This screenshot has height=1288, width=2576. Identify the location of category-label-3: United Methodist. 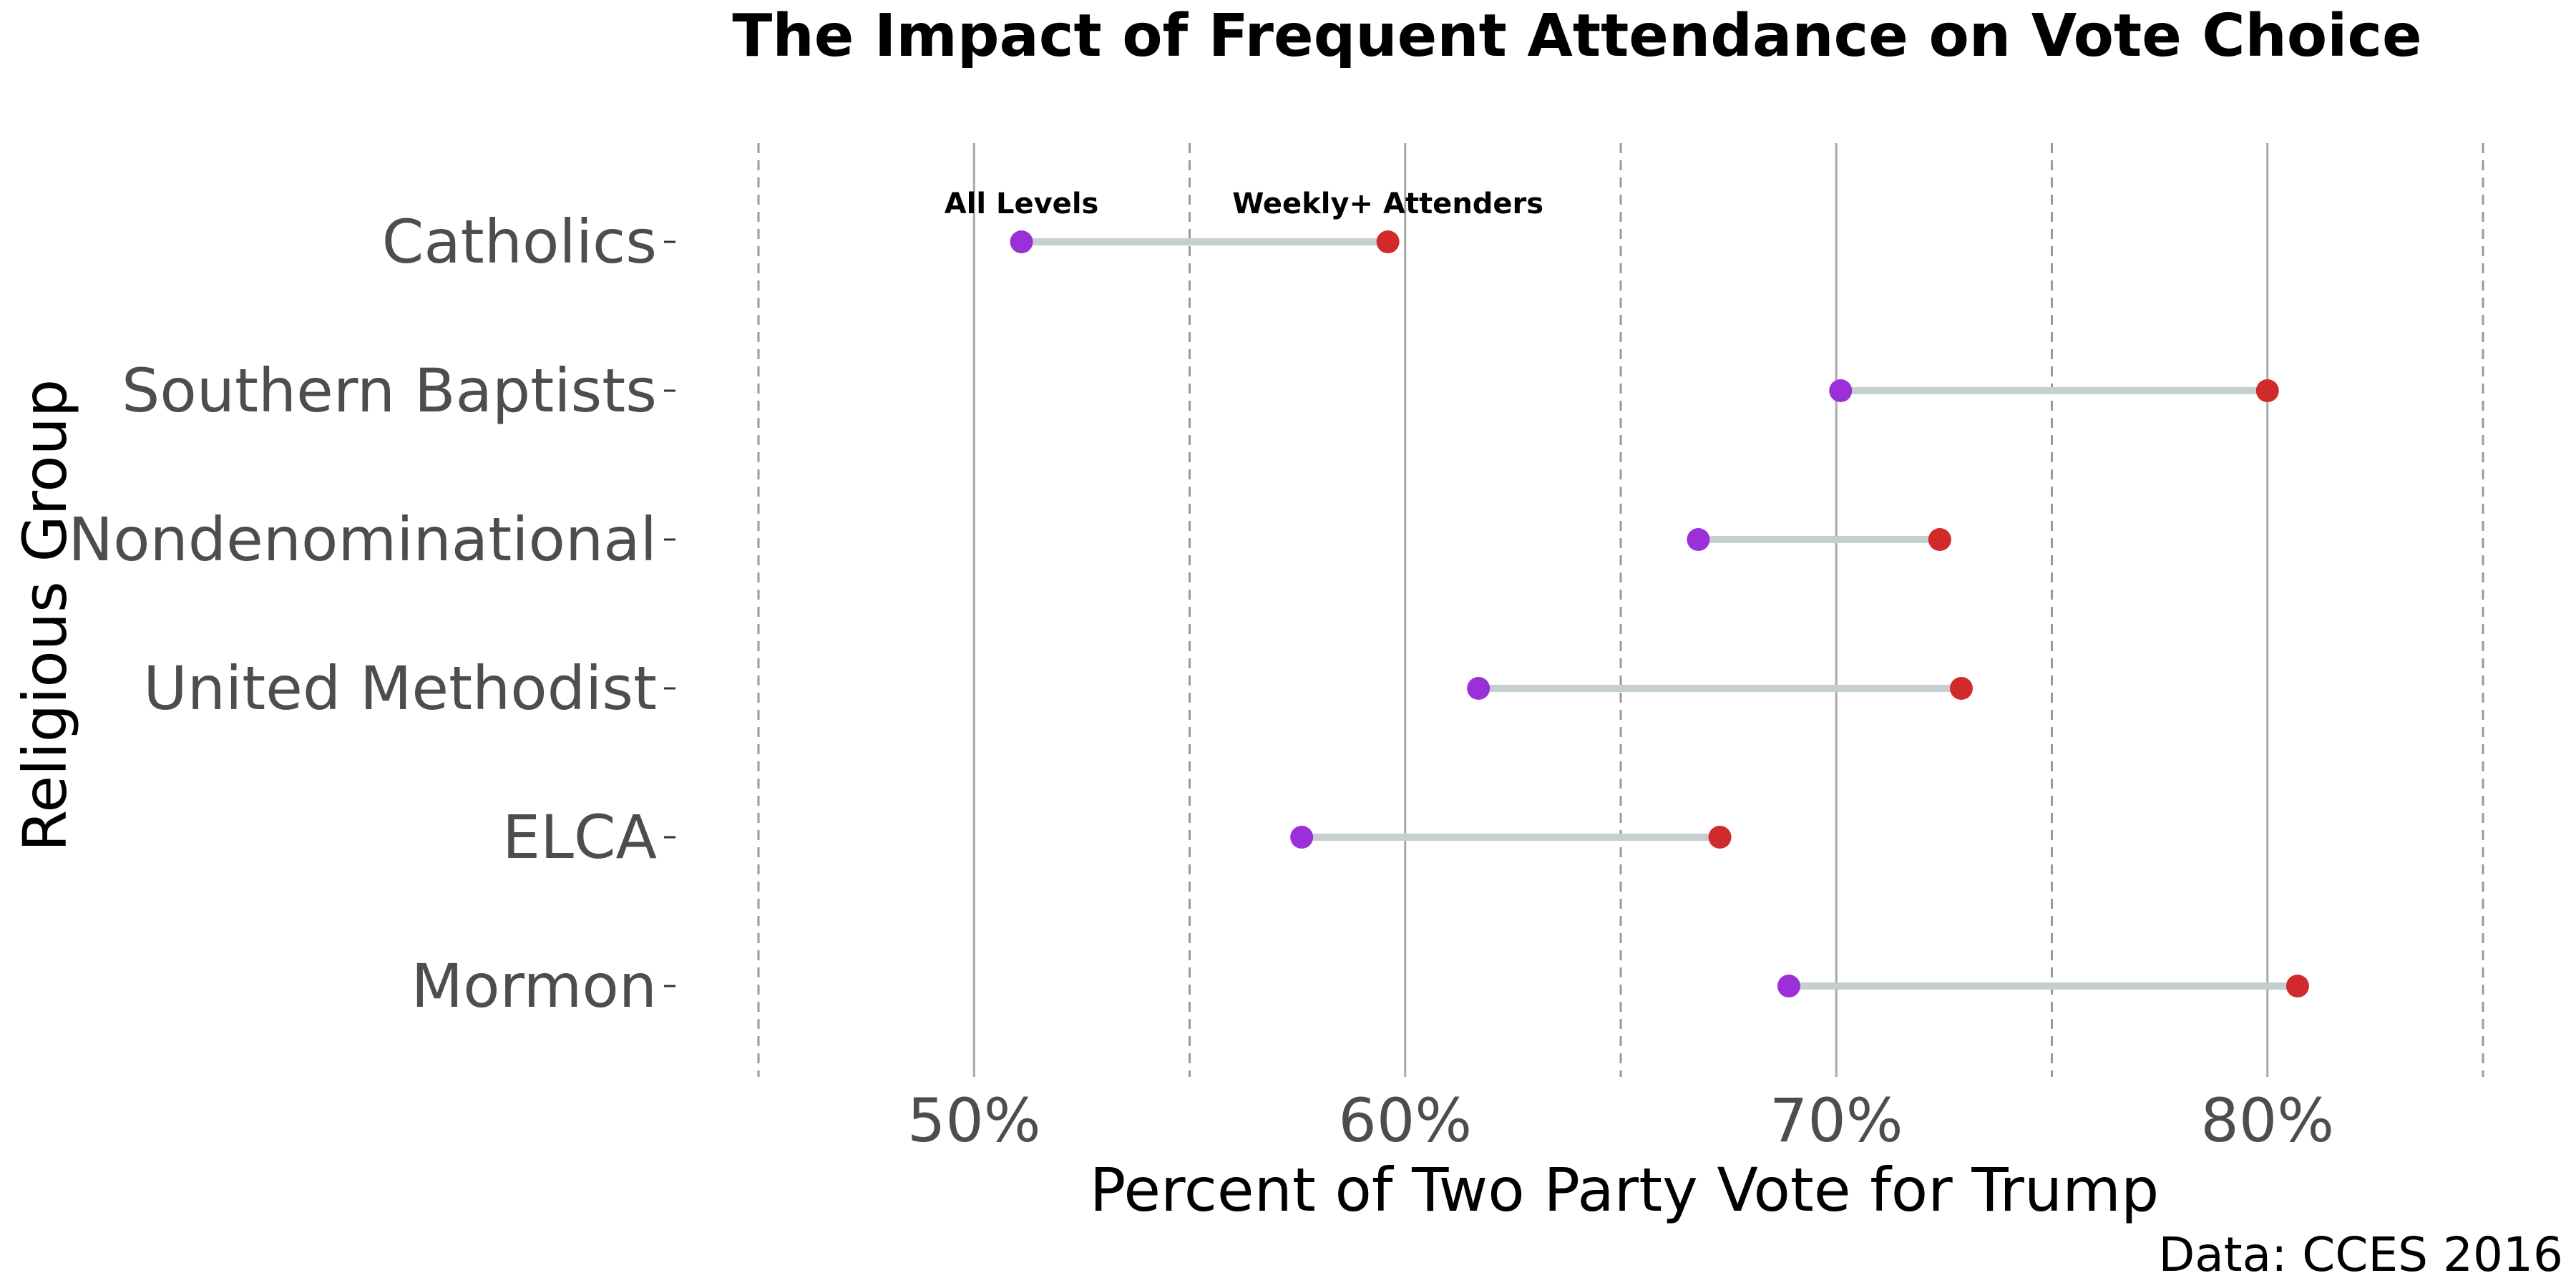
(400, 688).